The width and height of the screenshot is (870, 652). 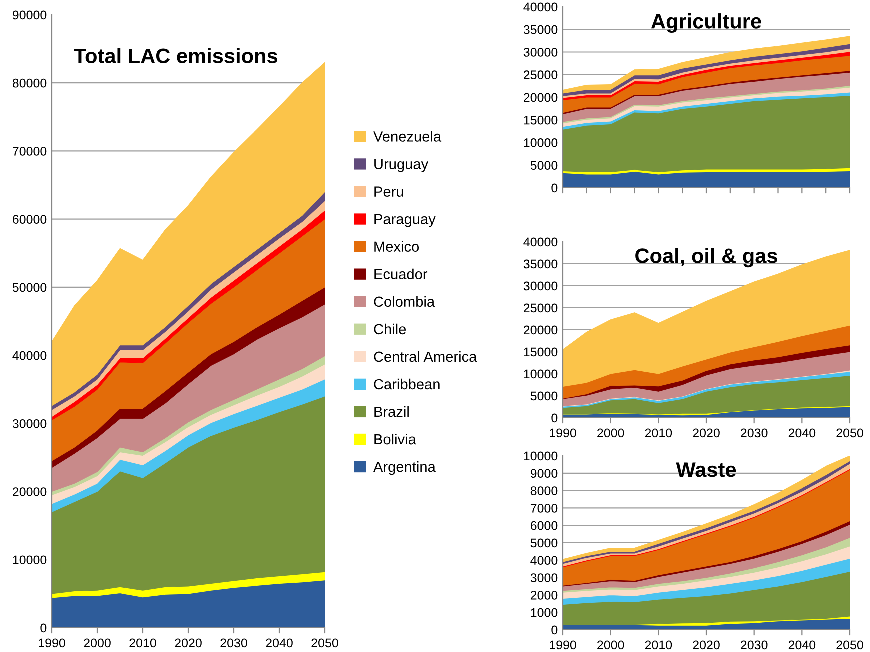 What do you see at coordinates (426, 356) in the screenshot?
I see `legend-label: Central America` at bounding box center [426, 356].